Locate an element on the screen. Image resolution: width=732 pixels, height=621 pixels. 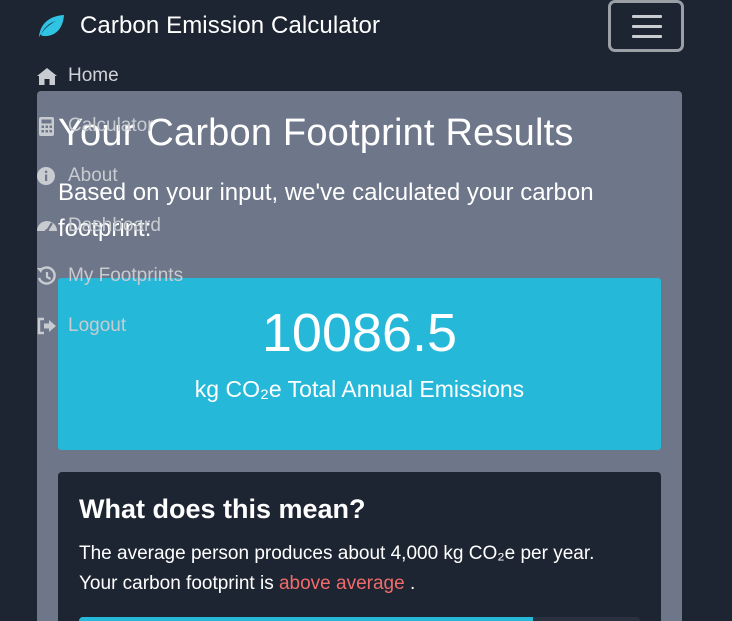
nav-item-home: Home is located at coordinates (77, 76).